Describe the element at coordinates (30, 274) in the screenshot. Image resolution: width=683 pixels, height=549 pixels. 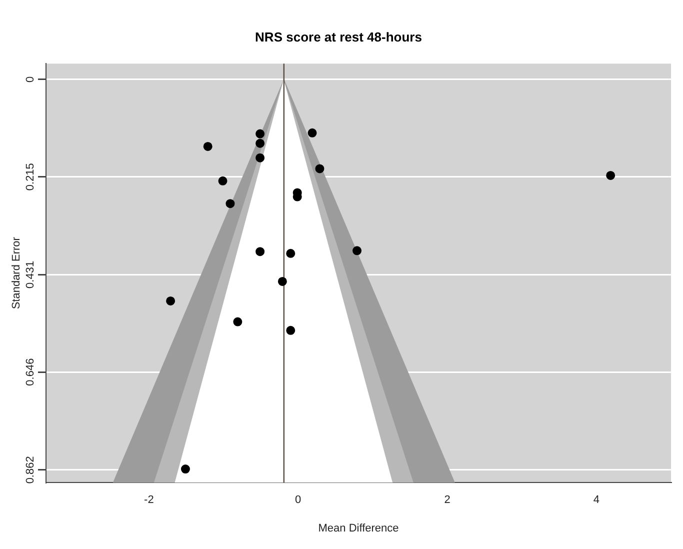
I see `y-tick-label: 0.431` at that location.